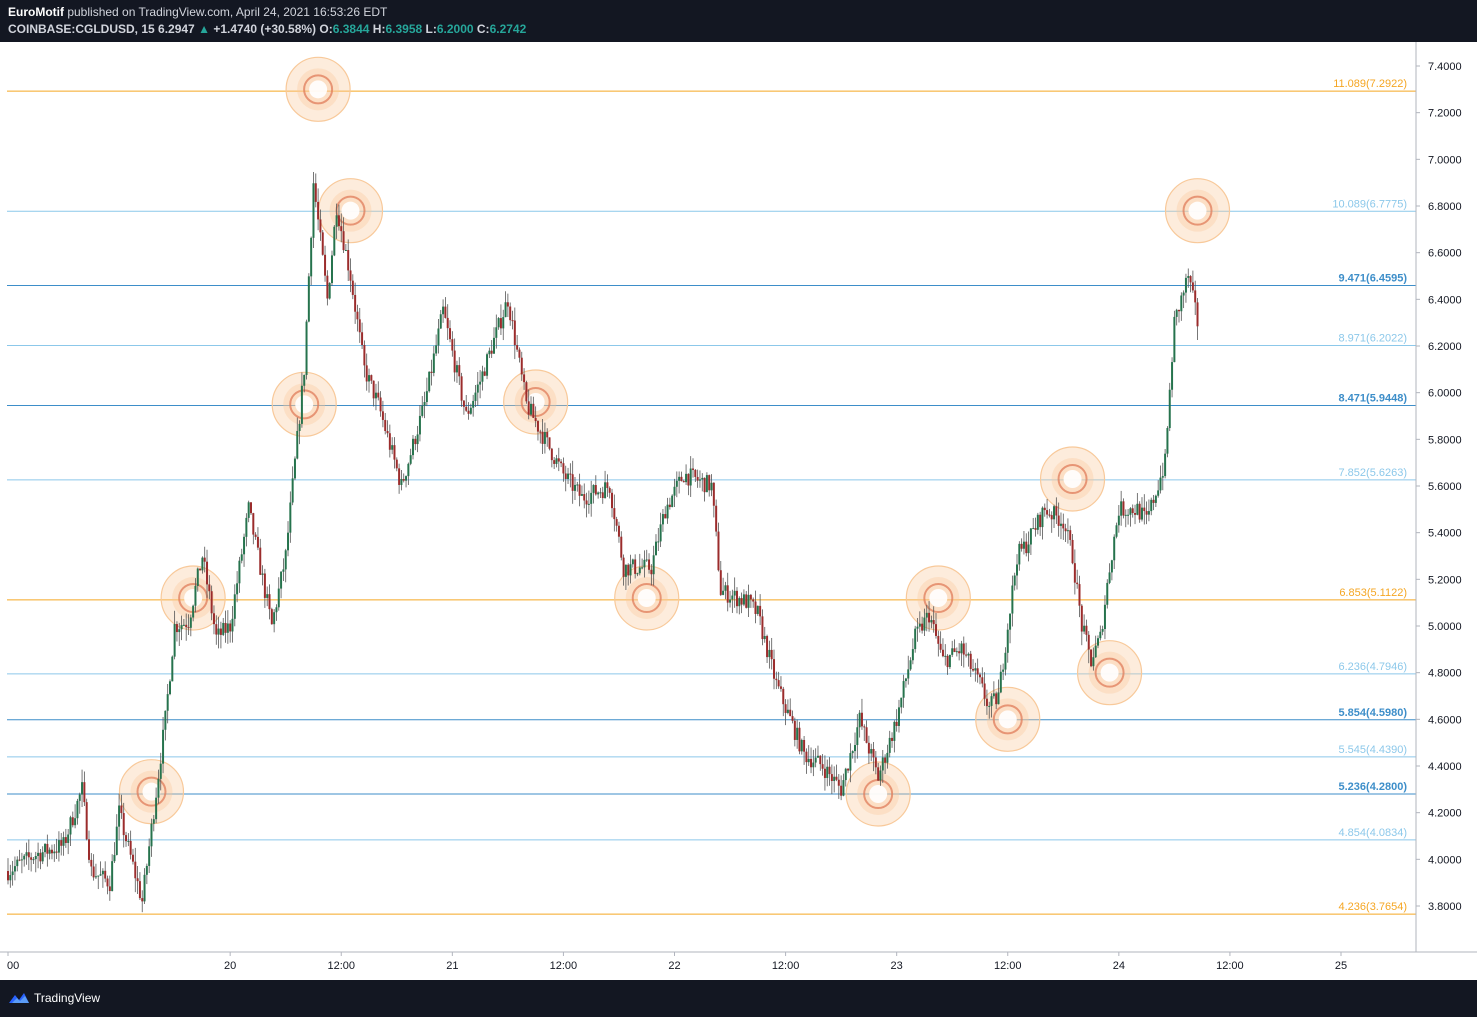  I want to click on fib-label: 8.971(6.2022), so click(1373, 338).